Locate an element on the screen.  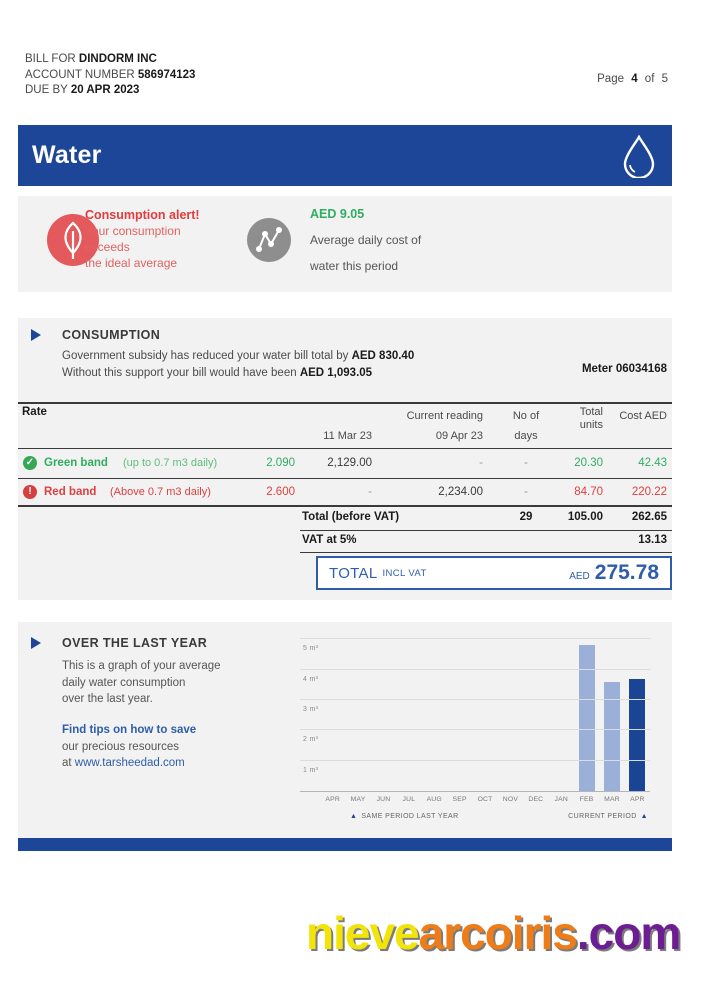
alert-line3: the ideal average is located at coordinates (131, 263).